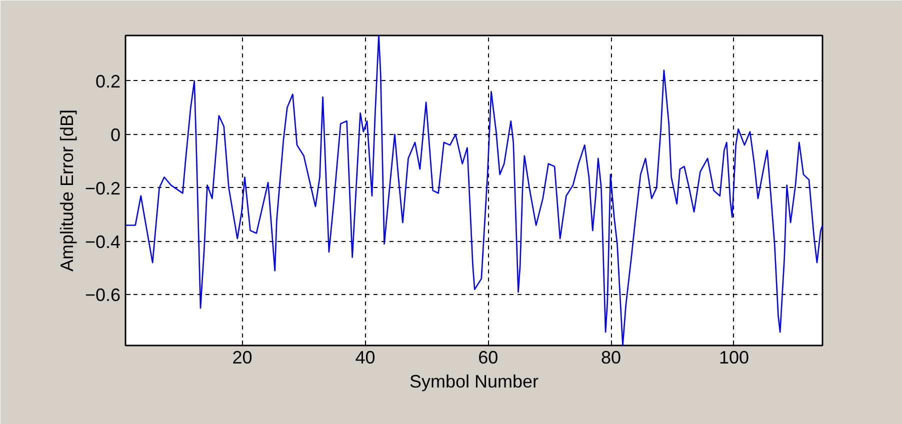 The height and width of the screenshot is (424, 902). Describe the element at coordinates (115, 134) in the screenshot. I see `y-tick-label: 0` at that location.